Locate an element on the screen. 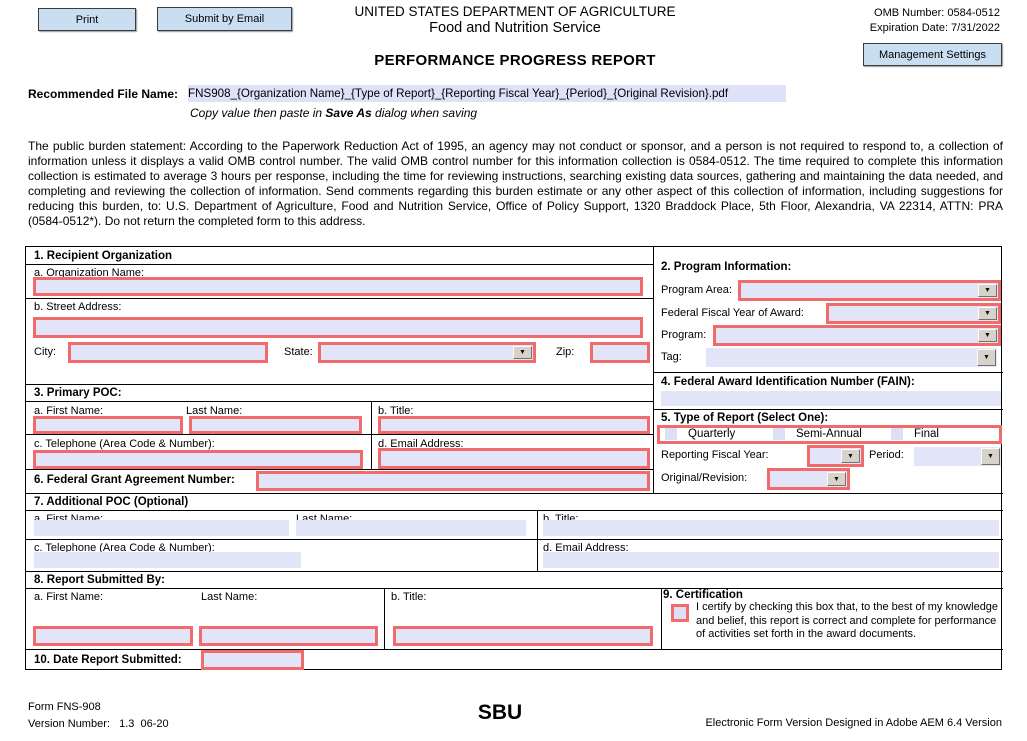  poc-first-name-input is located at coordinates (108, 425).